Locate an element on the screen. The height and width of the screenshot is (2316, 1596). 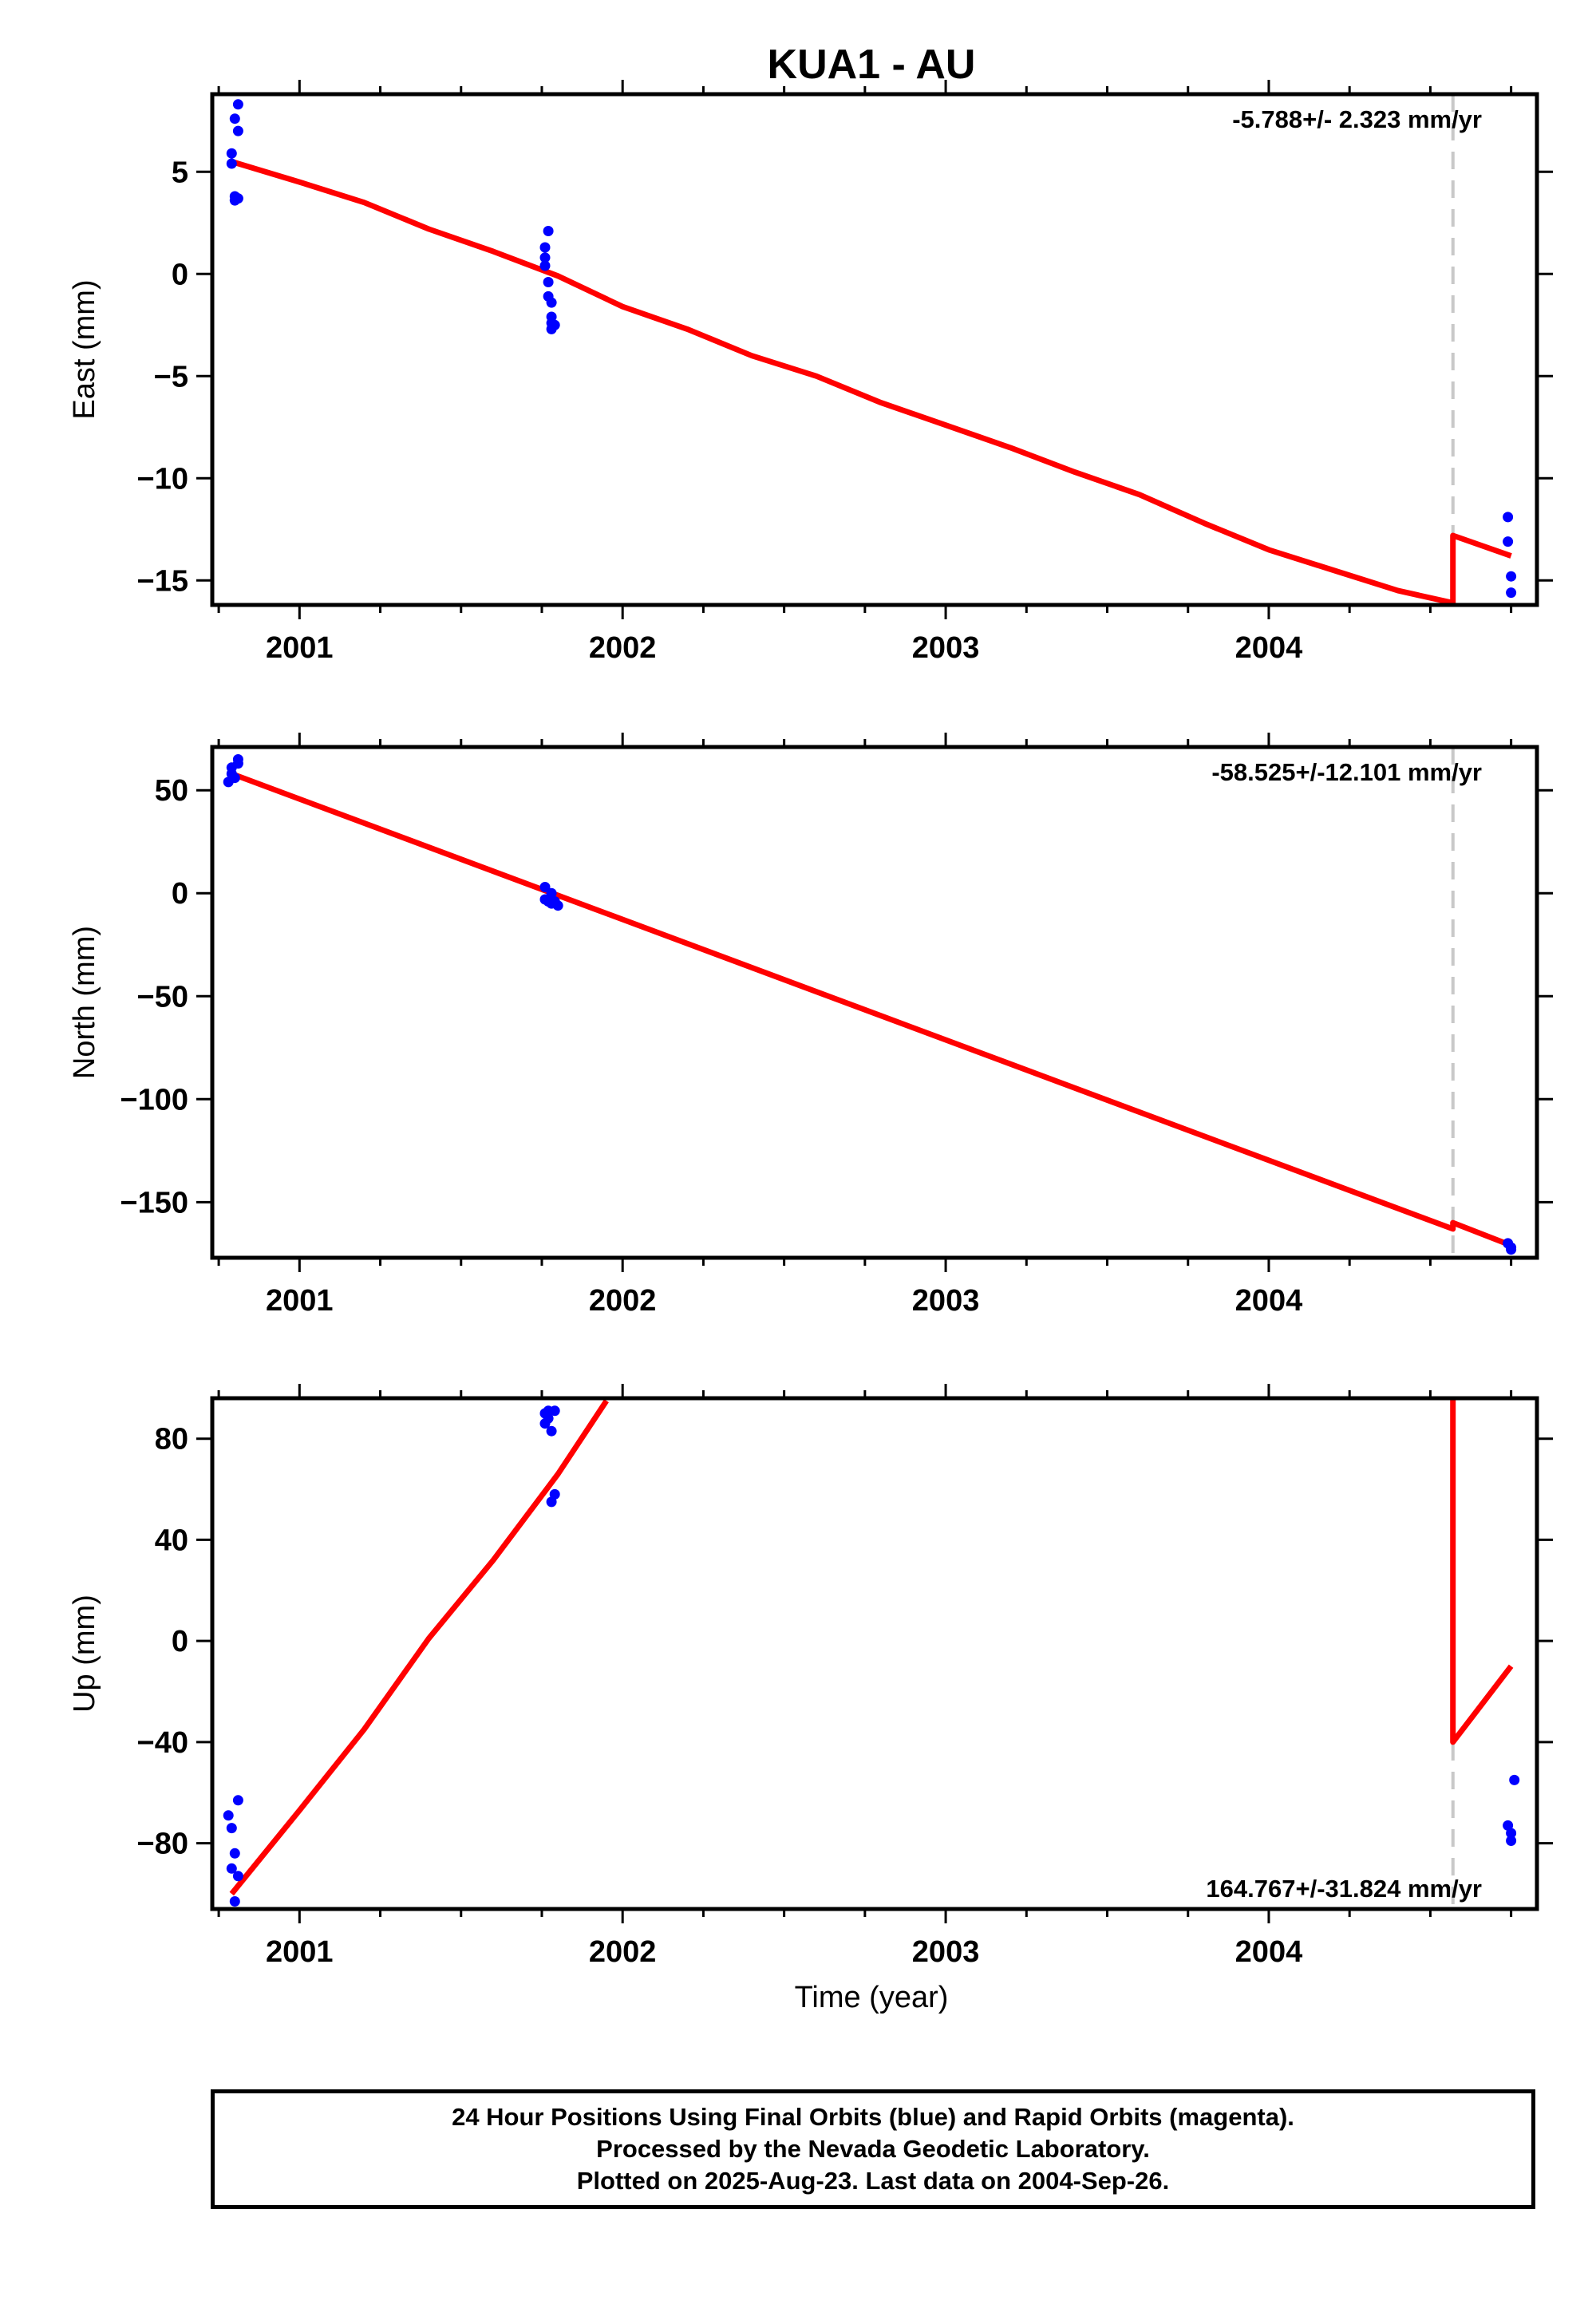
up-ytick-label-0: 80 is located at coordinates (171, 1439).